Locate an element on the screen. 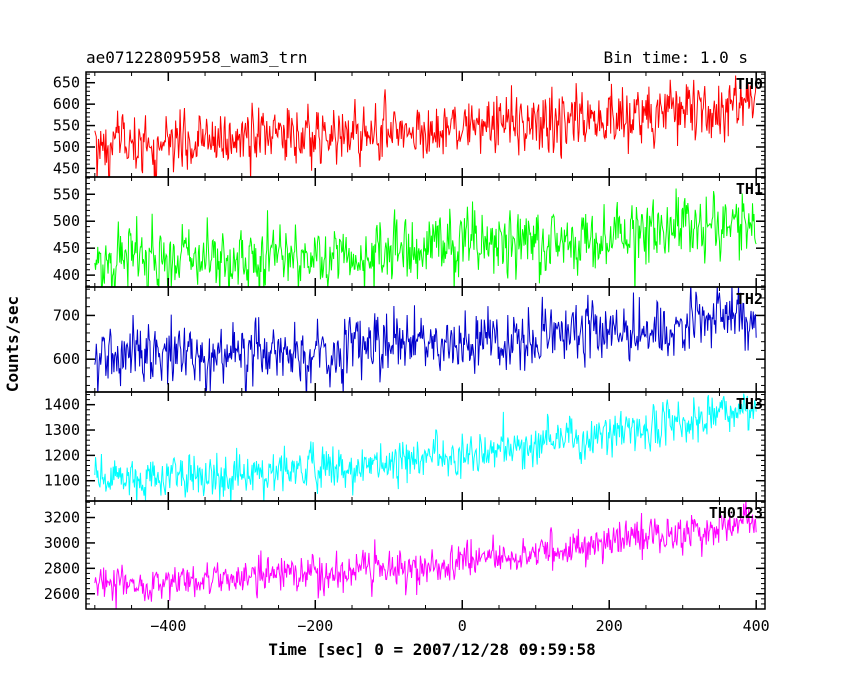 The image size is (850, 680). x-axis-label: Time [sec] 0 = 2007/12/28 09:59:58 is located at coordinates (432, 649).